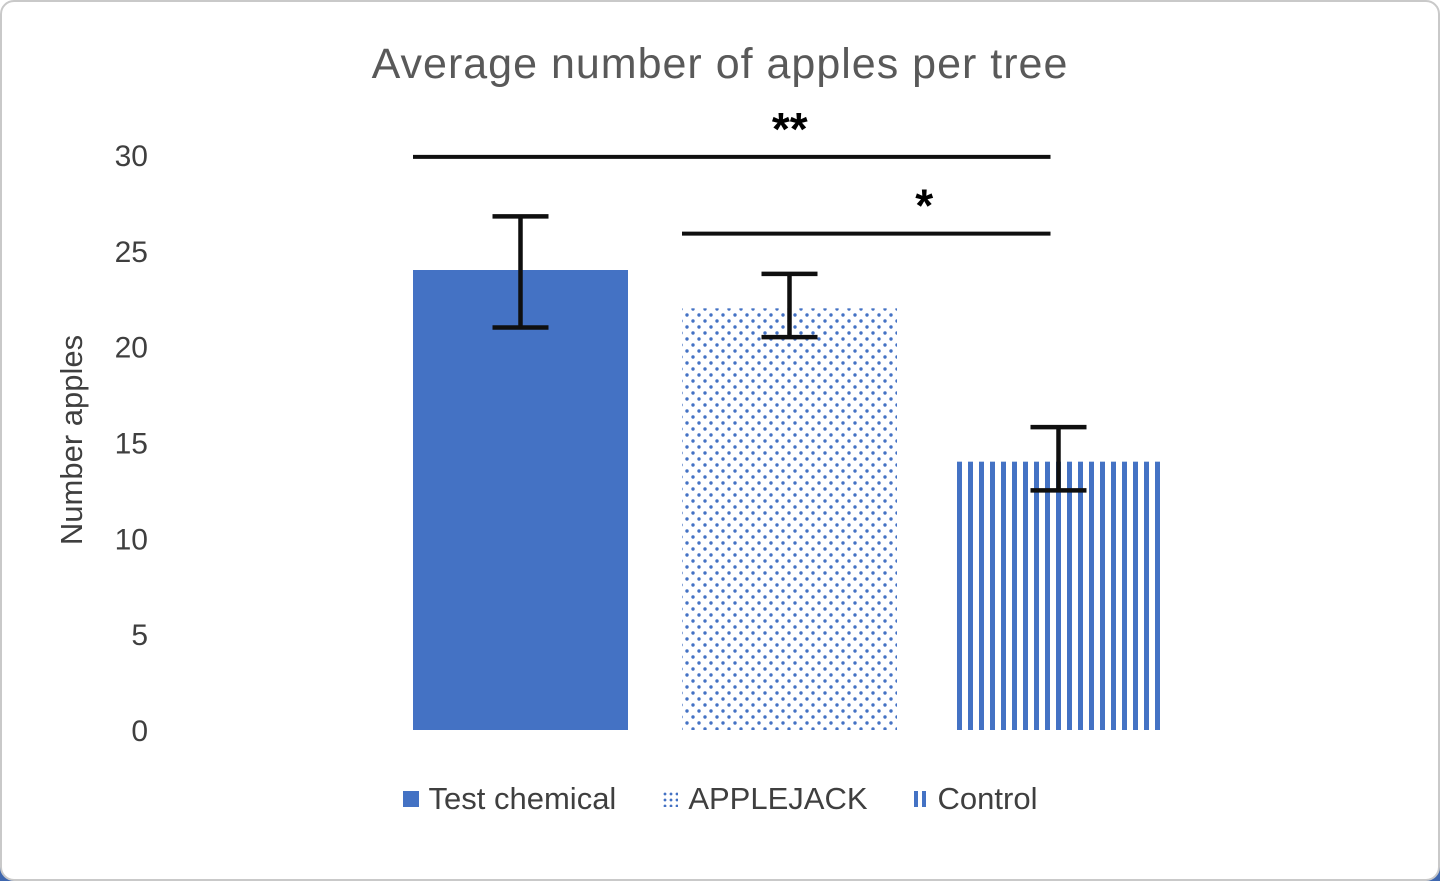 This screenshot has width=1440, height=881. Describe the element at coordinates (670, 799) in the screenshot. I see `dotted-swatch-icon` at that location.